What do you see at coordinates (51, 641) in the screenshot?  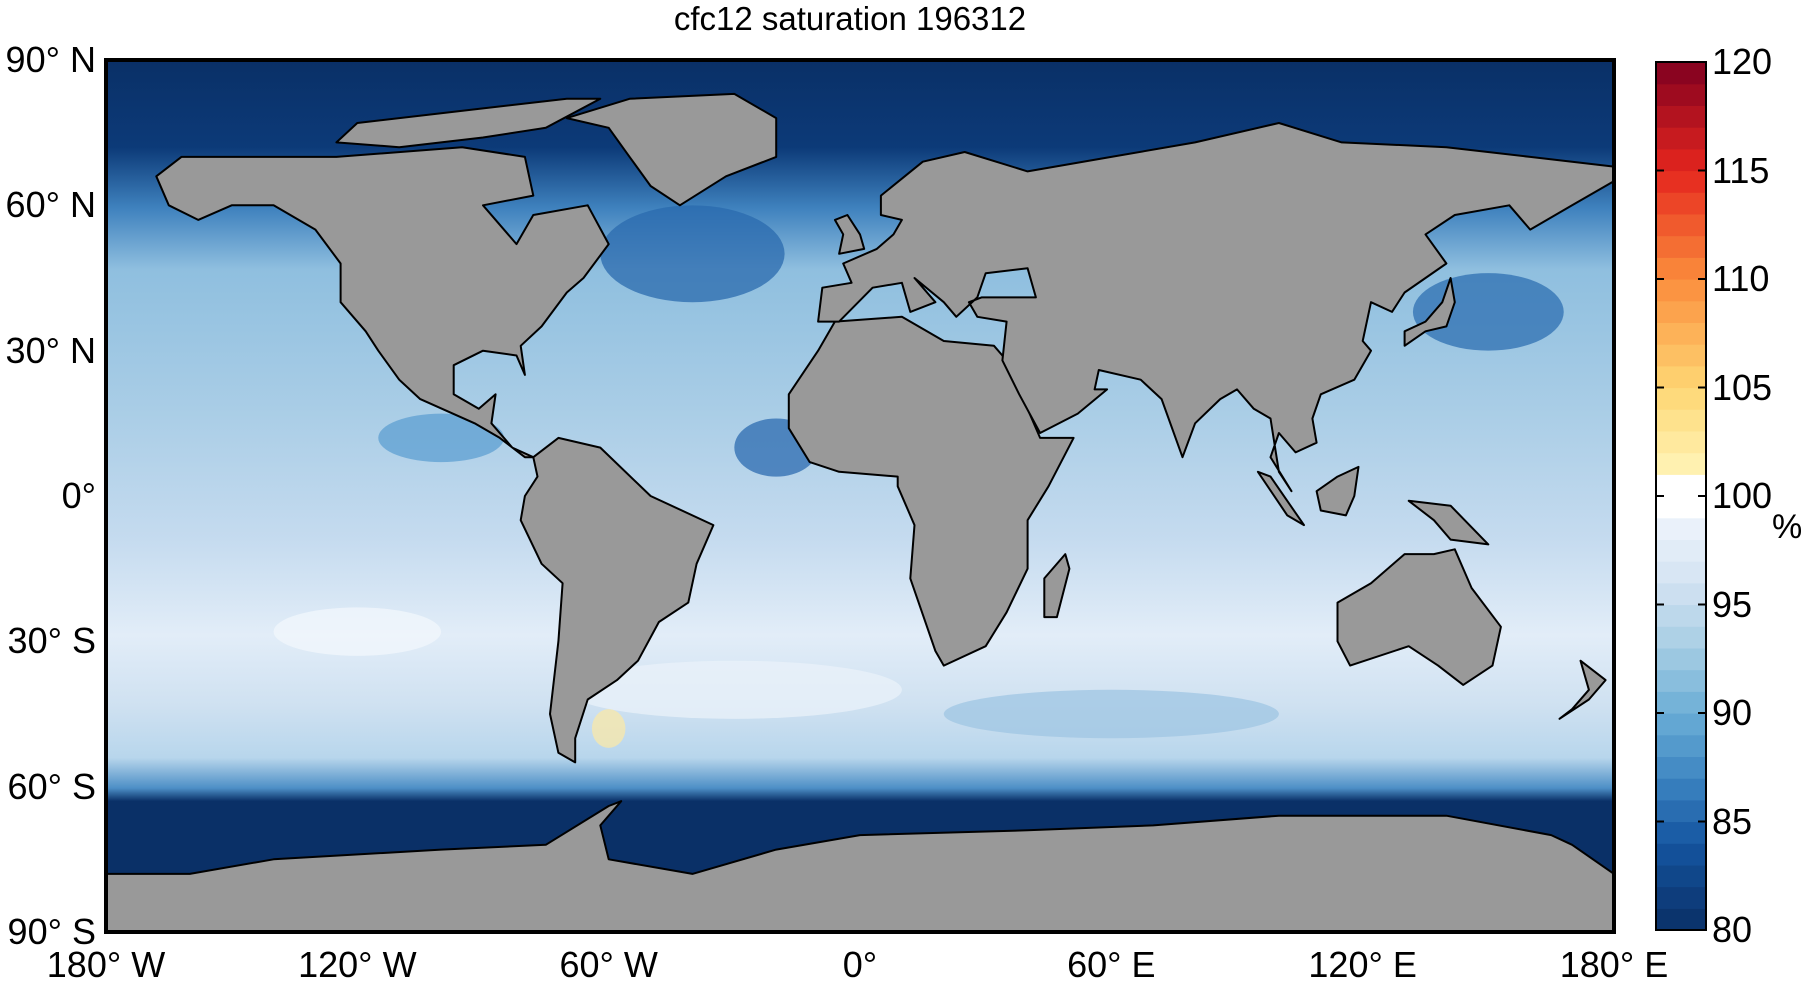 I see `lat-tick-label: 30° S` at bounding box center [51, 641].